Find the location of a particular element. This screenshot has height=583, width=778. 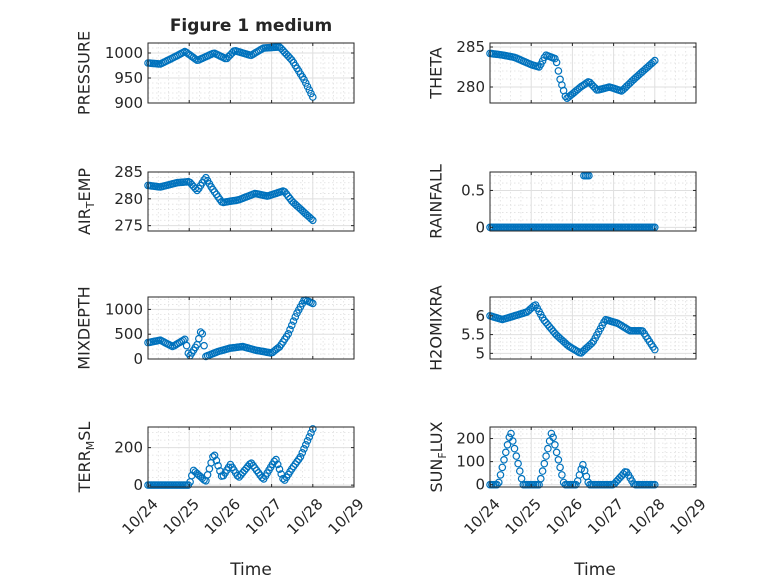

x-axis-label-left: Time is located at coordinates (250, 570).